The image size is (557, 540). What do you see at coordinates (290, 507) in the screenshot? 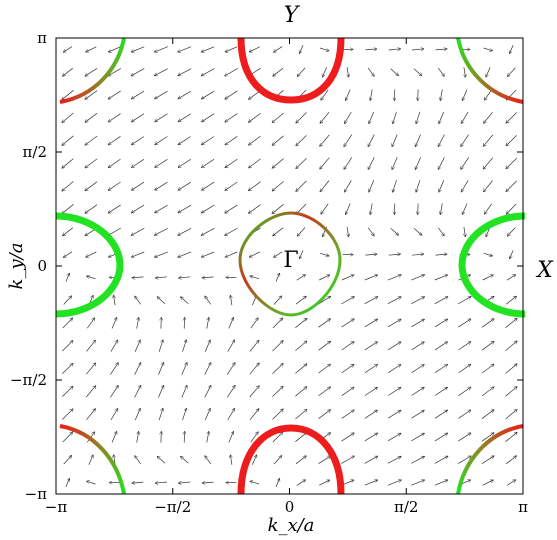
I see `x-tick-label: 0` at bounding box center [290, 507].